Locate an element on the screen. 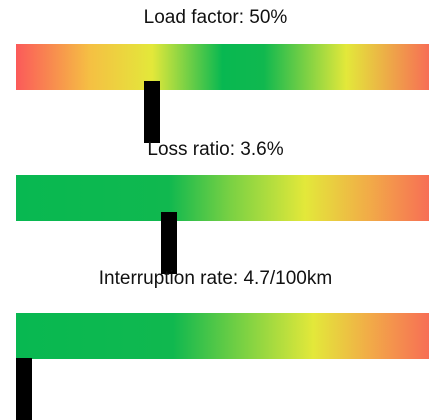 The height and width of the screenshot is (420, 431). gauge-label: Interruption rate: 4.7/100km is located at coordinates (215, 278).